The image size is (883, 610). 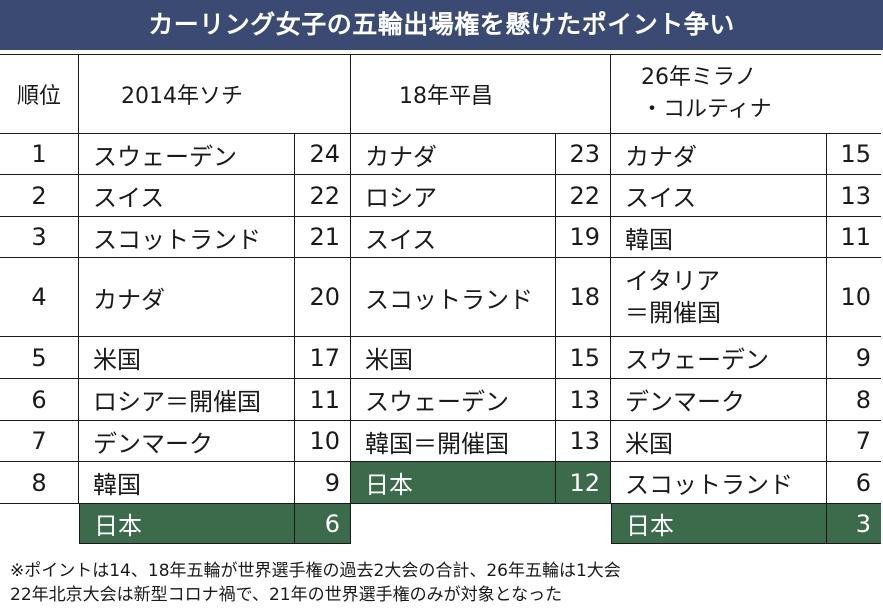 What do you see at coordinates (673, 313) in the screenshot?
I see `team-milano-cortina-line-2: ＝開催国` at bounding box center [673, 313].